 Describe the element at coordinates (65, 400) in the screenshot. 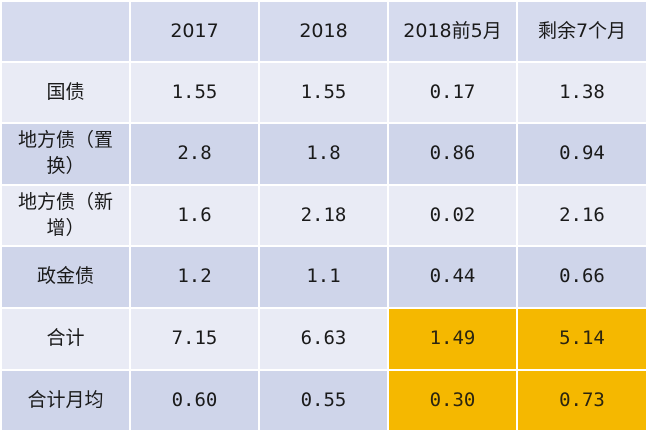

I see `row-label: 合计月均` at that location.